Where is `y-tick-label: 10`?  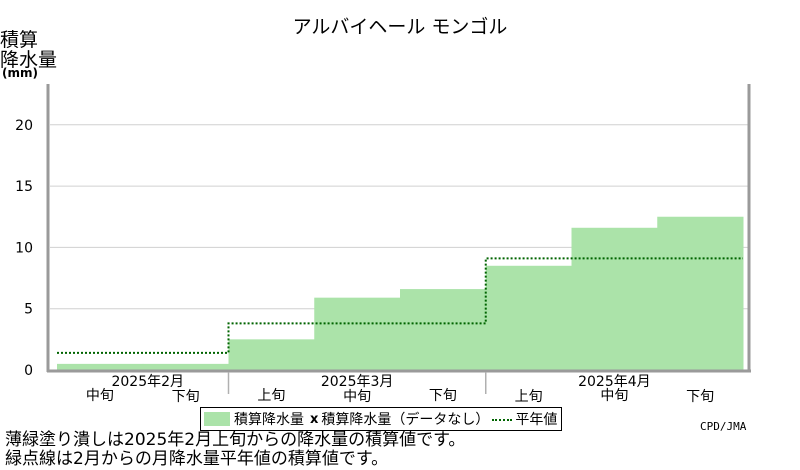 y-tick-label: 10 is located at coordinates (24, 248).